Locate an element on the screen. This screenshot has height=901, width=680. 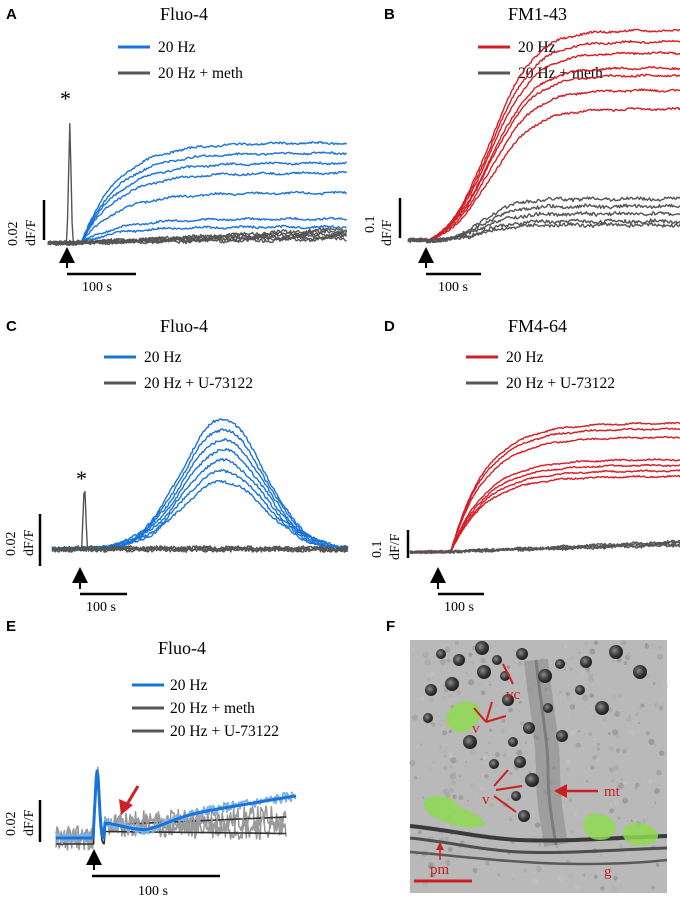
legend-a-item-2: 20 Hz + meth is located at coordinates (200, 73).